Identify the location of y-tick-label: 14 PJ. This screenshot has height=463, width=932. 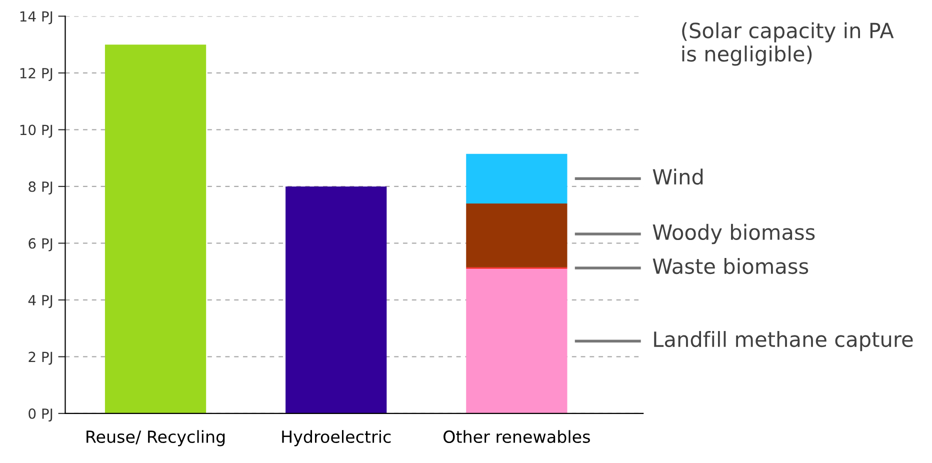
(36, 17).